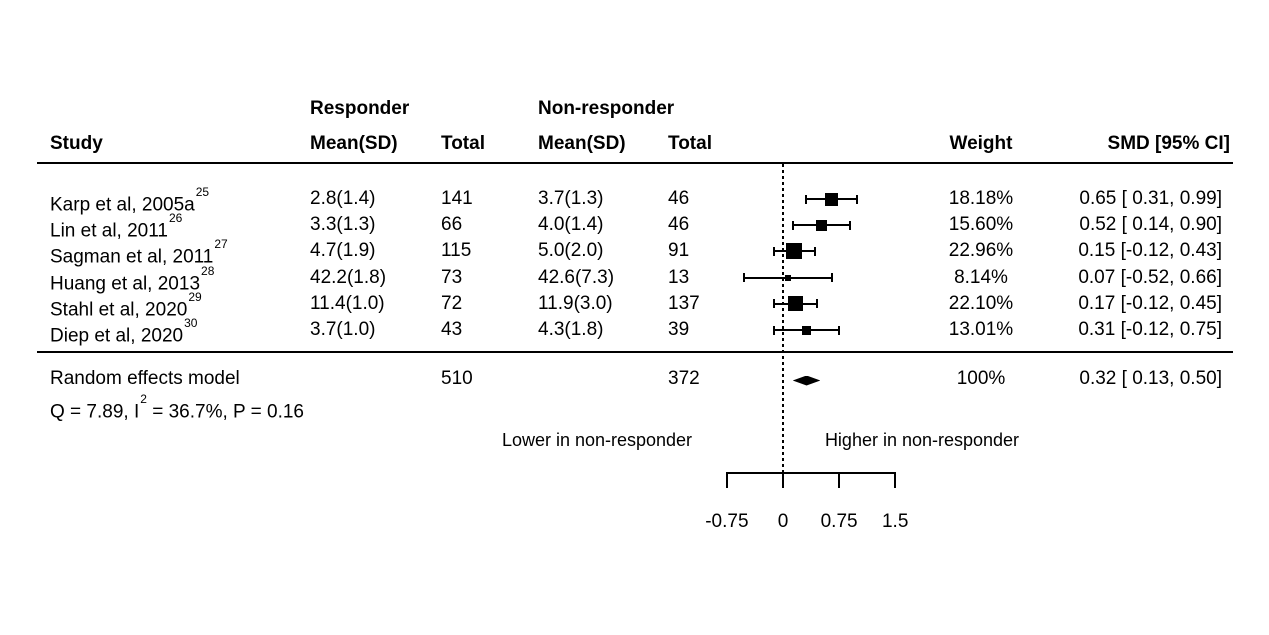 This screenshot has height=635, width=1269. What do you see at coordinates (922, 440) in the screenshot?
I see `direction-label-higher: Higher in non-responder` at bounding box center [922, 440].